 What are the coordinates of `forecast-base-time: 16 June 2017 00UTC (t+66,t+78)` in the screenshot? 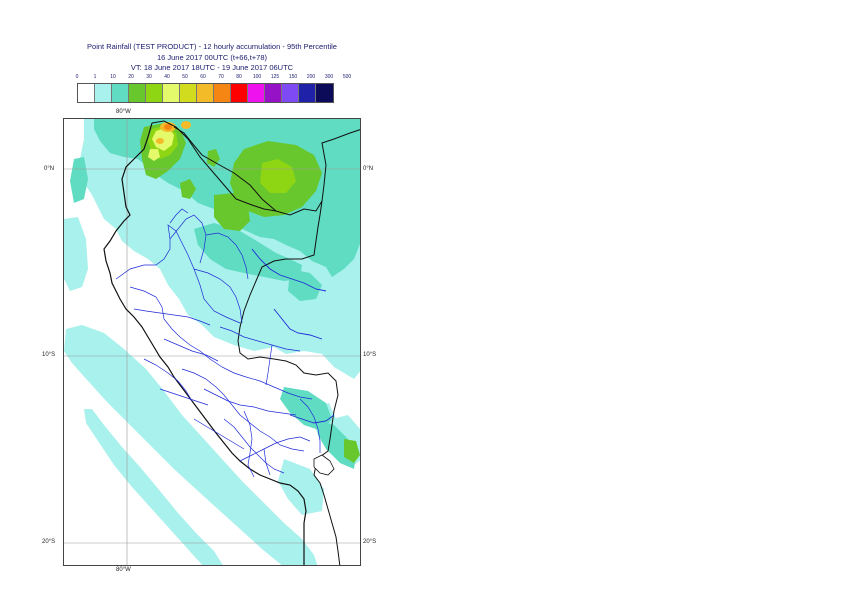 It's located at (212, 57).